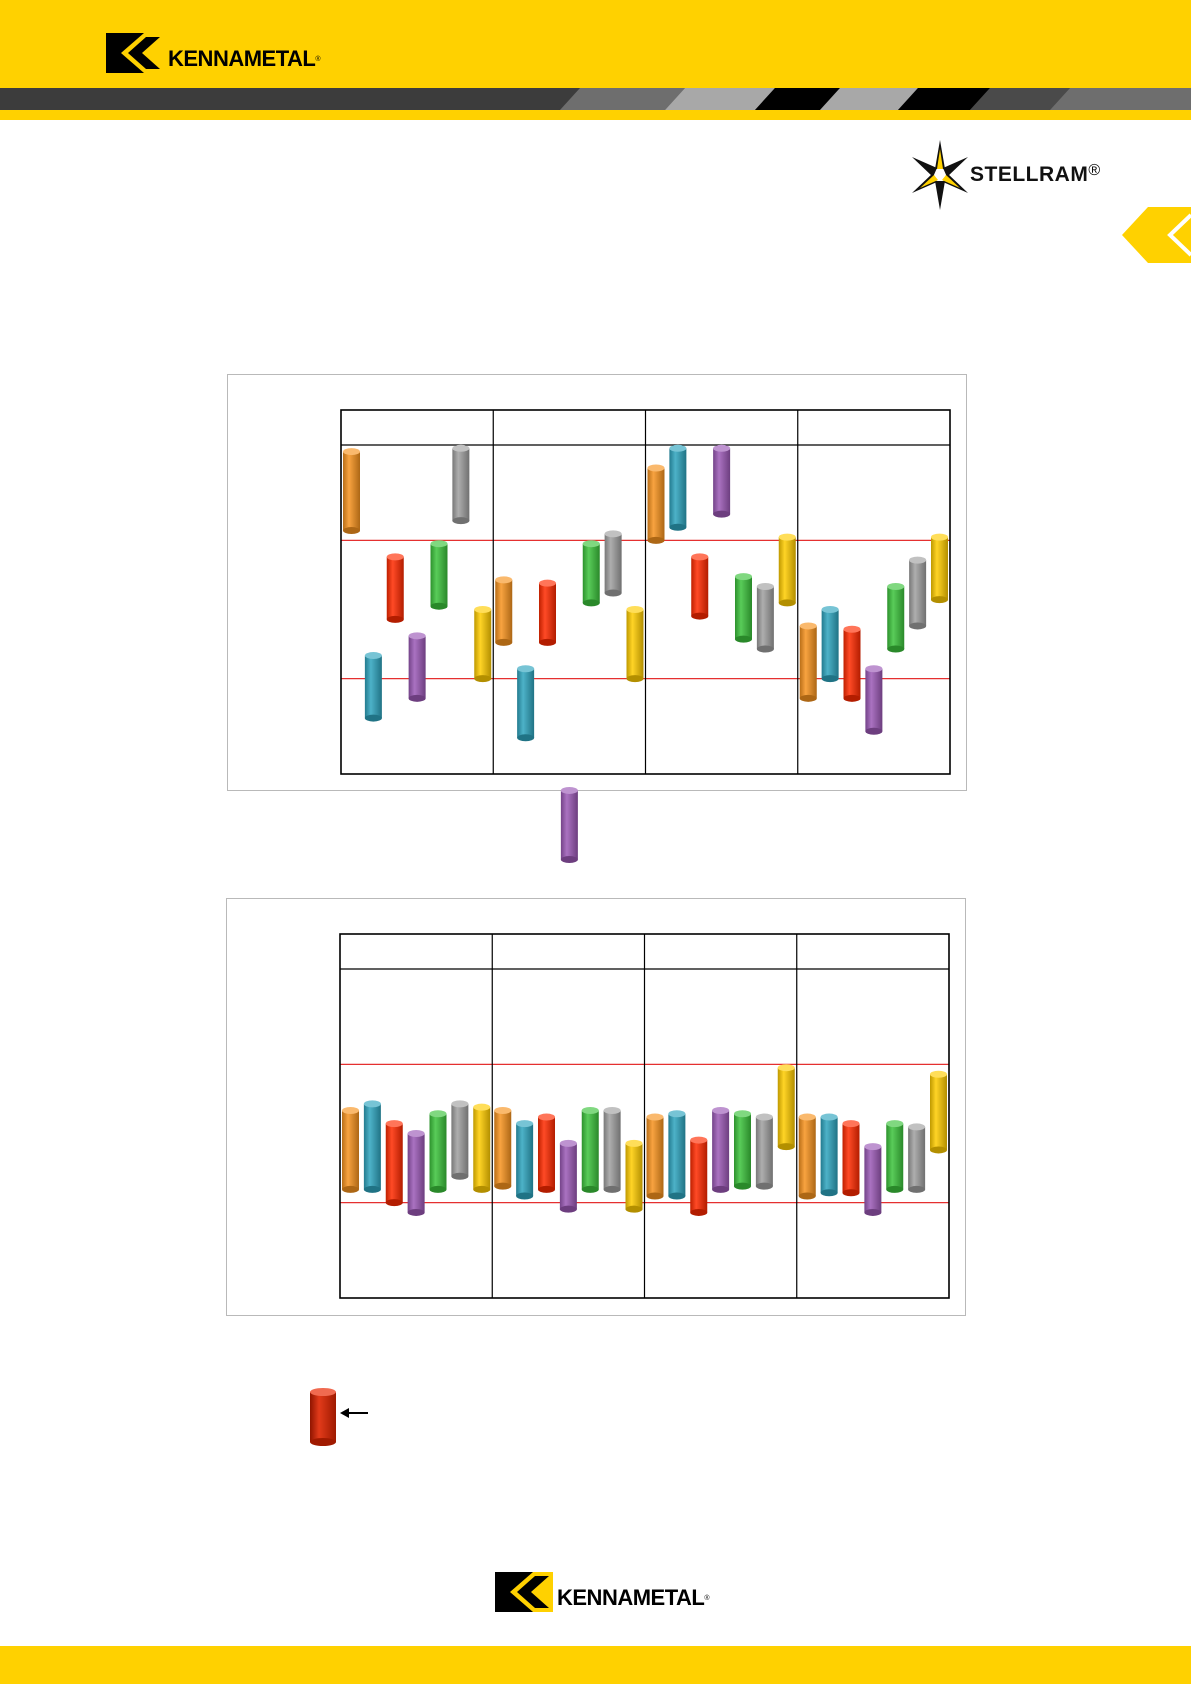  I want to click on footer-kennametal-logo: KENNAMETAL ®, so click(602, 1592).